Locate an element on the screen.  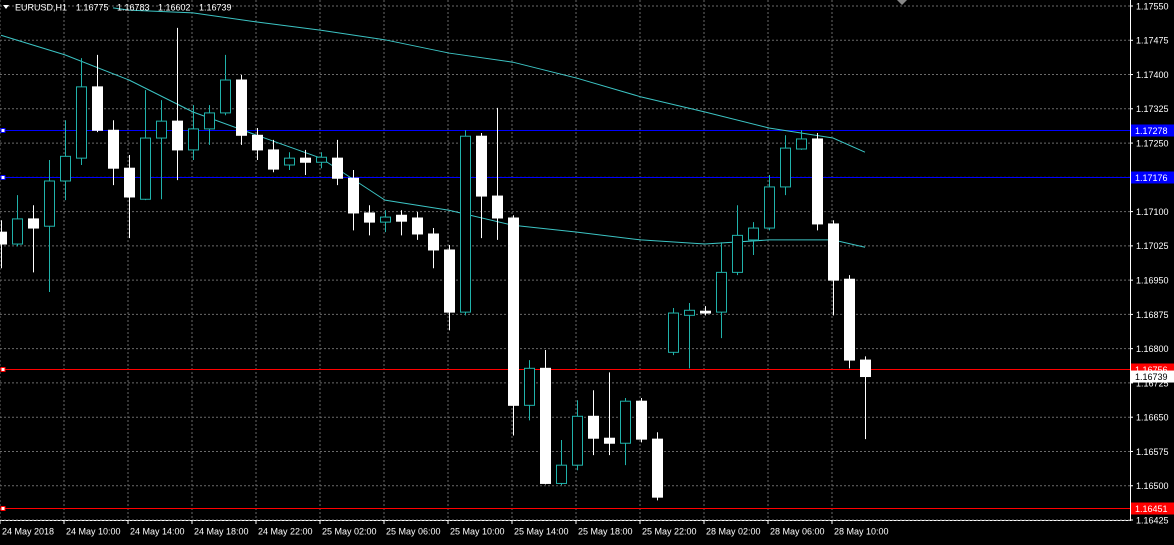
y-tick-label: 1.16875 is located at coordinates (1152, 315).